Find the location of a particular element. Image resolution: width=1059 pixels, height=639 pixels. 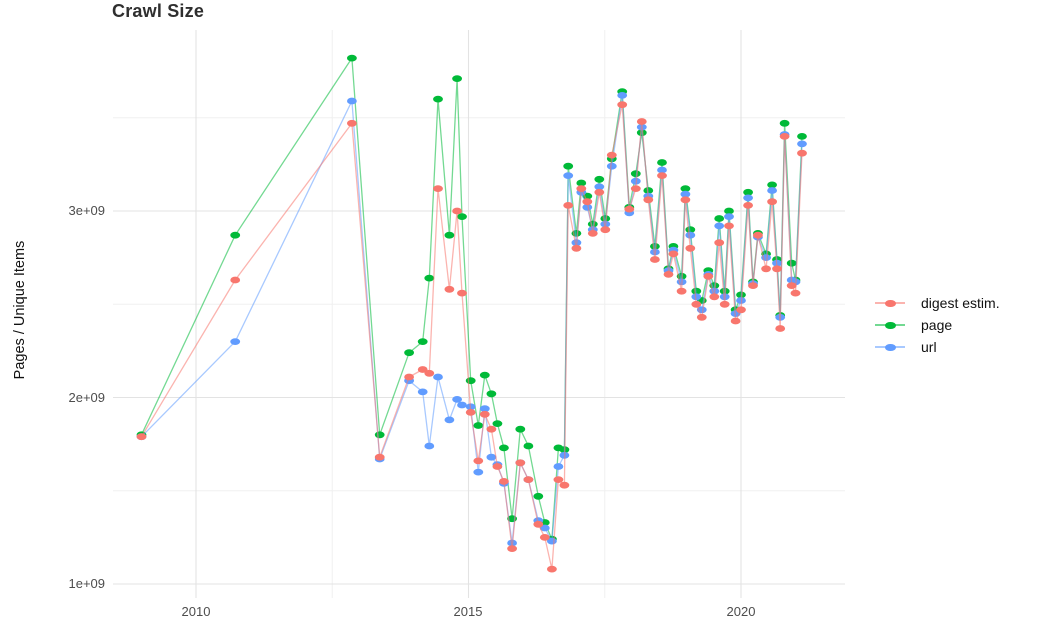

x-tick-label-2020: 2020 is located at coordinates (741, 611).